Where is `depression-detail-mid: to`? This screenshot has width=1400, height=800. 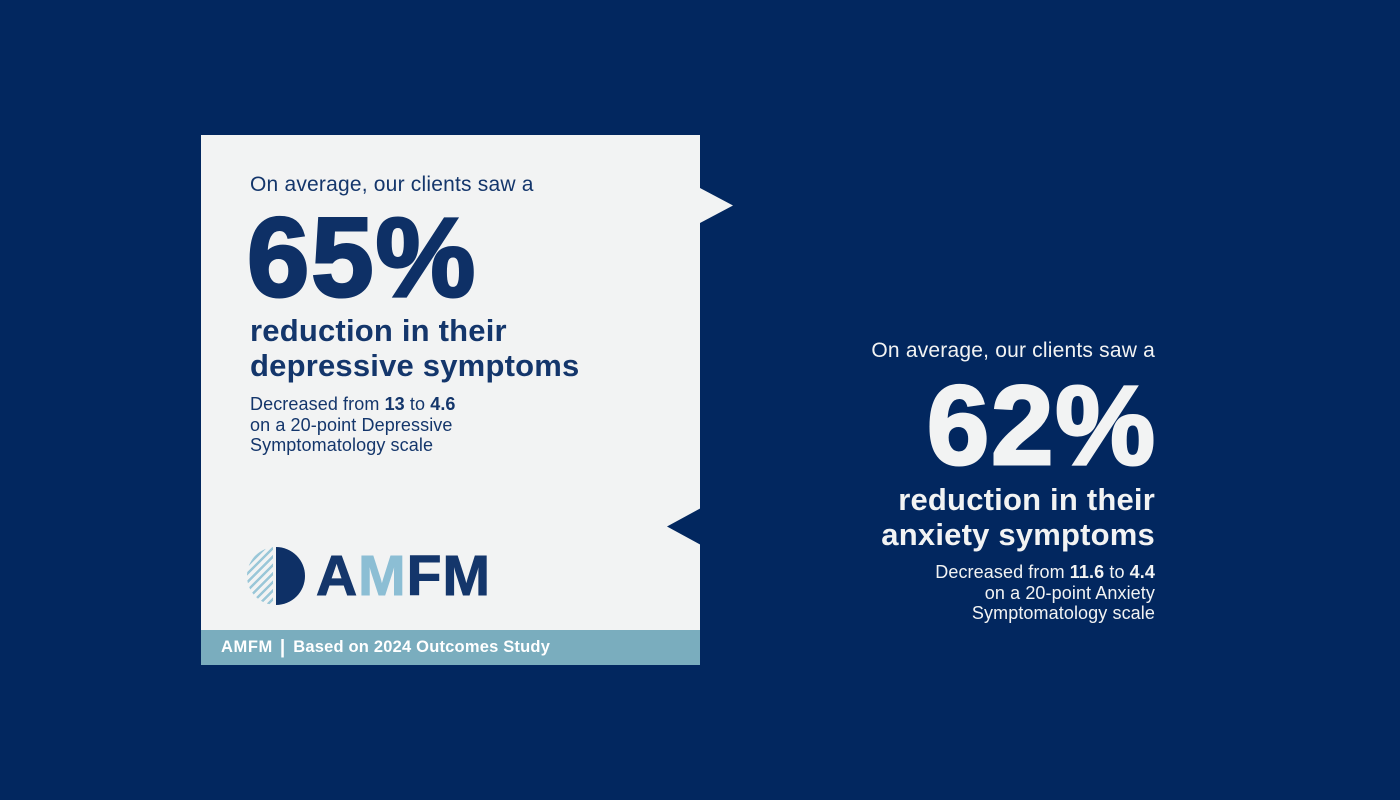 depression-detail-mid: to is located at coordinates (417, 404).